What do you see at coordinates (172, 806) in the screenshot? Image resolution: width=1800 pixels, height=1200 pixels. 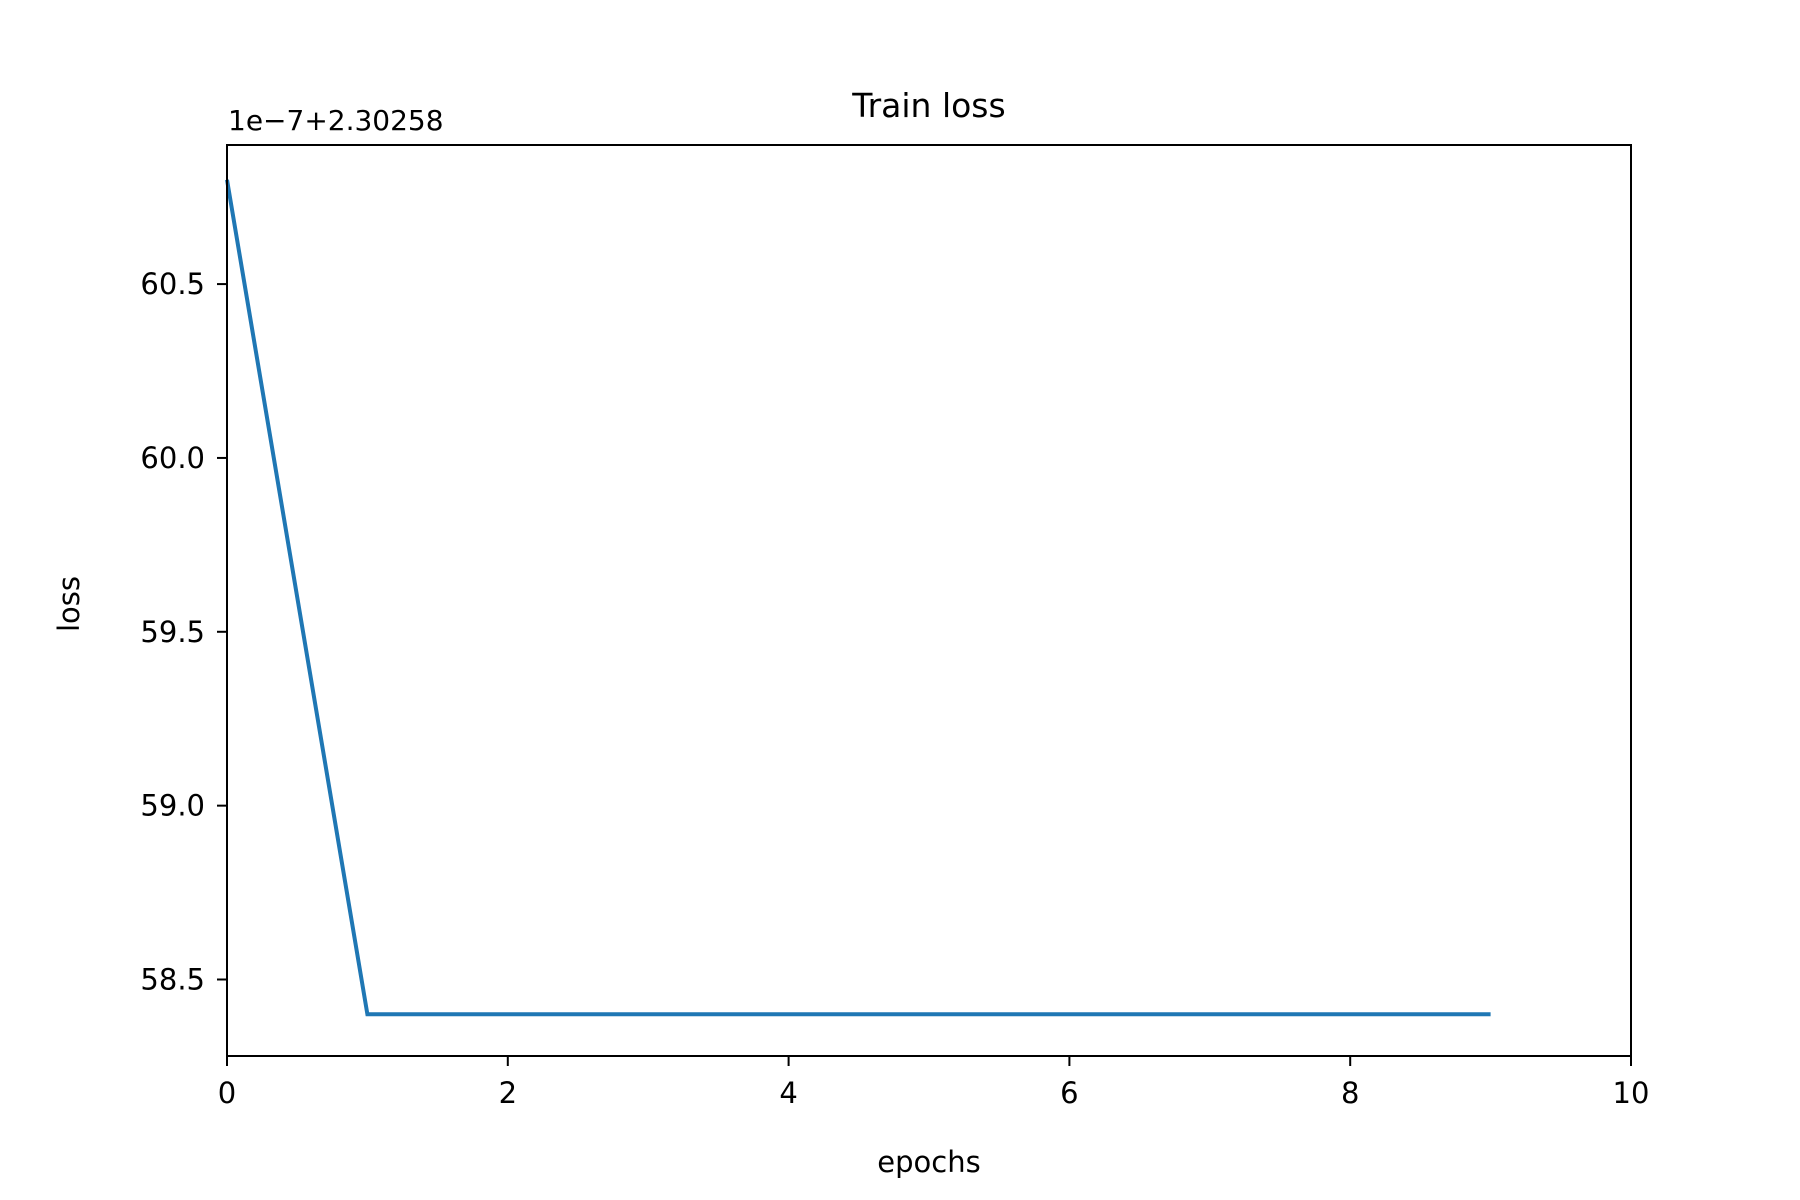 I see `y-tick-label: 59.0` at bounding box center [172, 806].